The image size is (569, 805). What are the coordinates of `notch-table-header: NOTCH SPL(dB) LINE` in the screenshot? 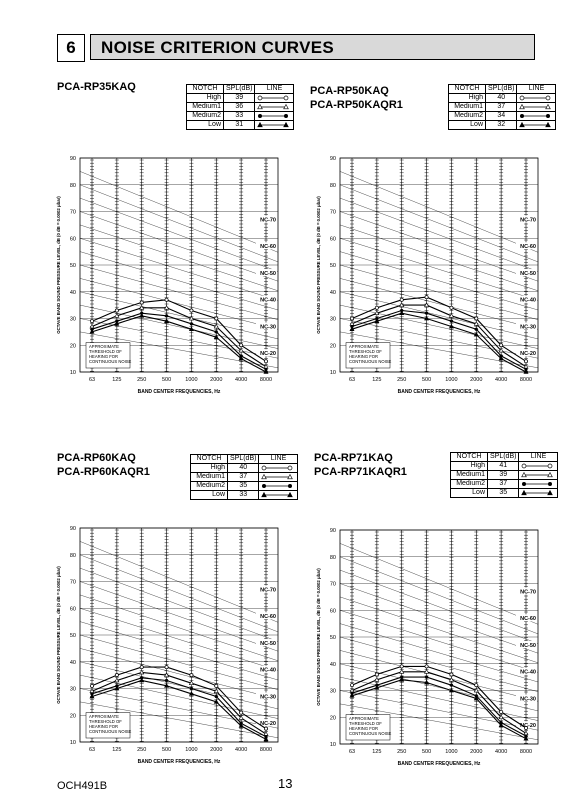 It's located at (504, 457).